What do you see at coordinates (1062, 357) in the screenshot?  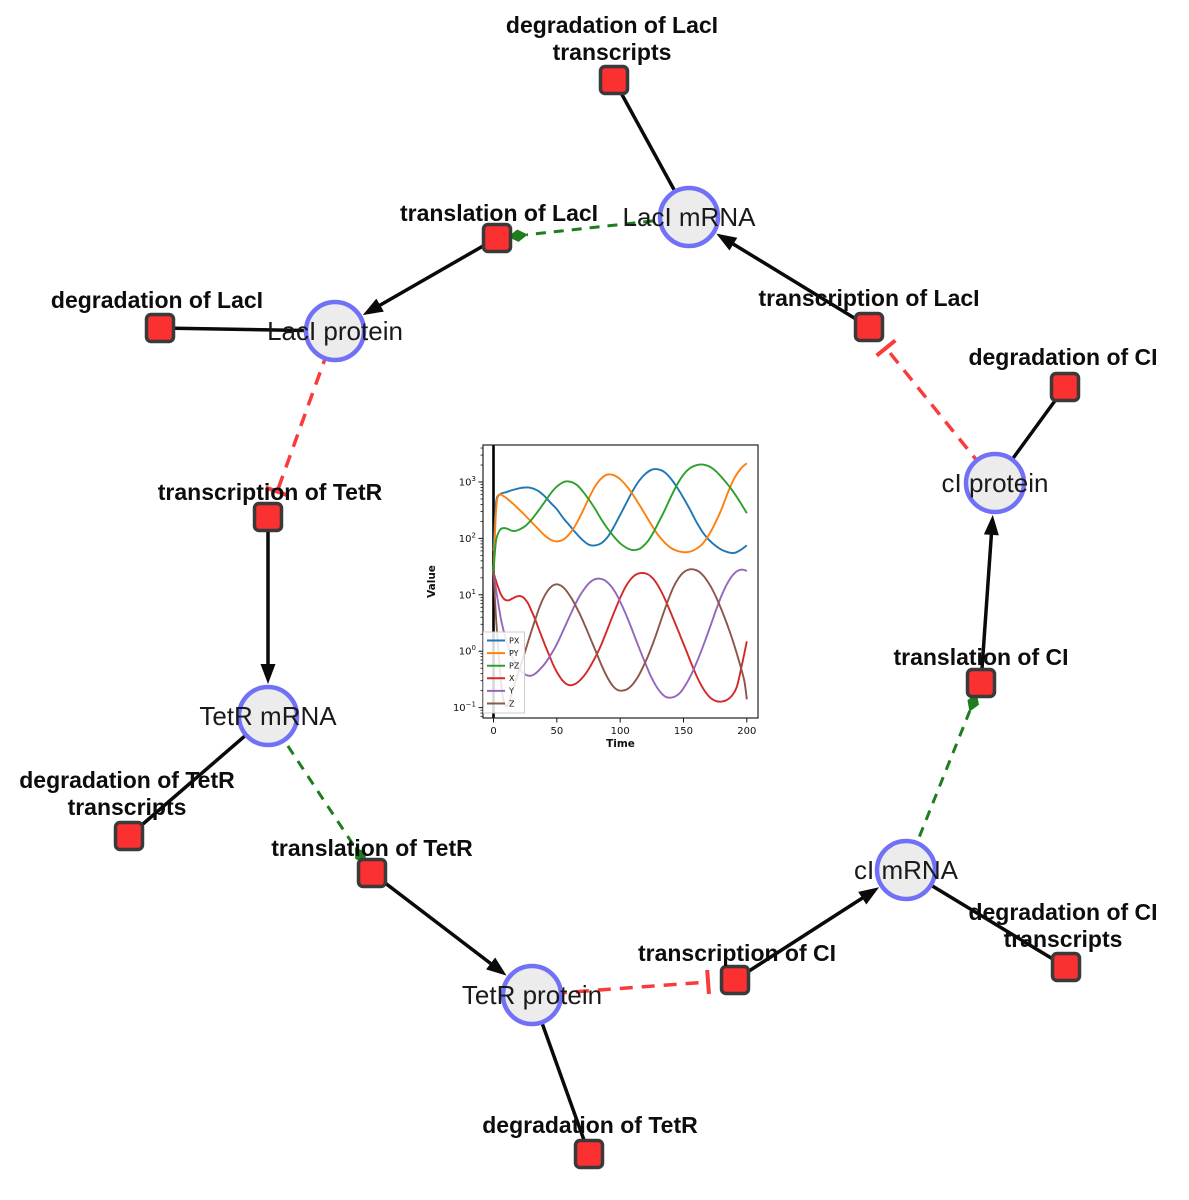 I see `reaction-label-deg_cI: degradation of CI` at bounding box center [1062, 357].